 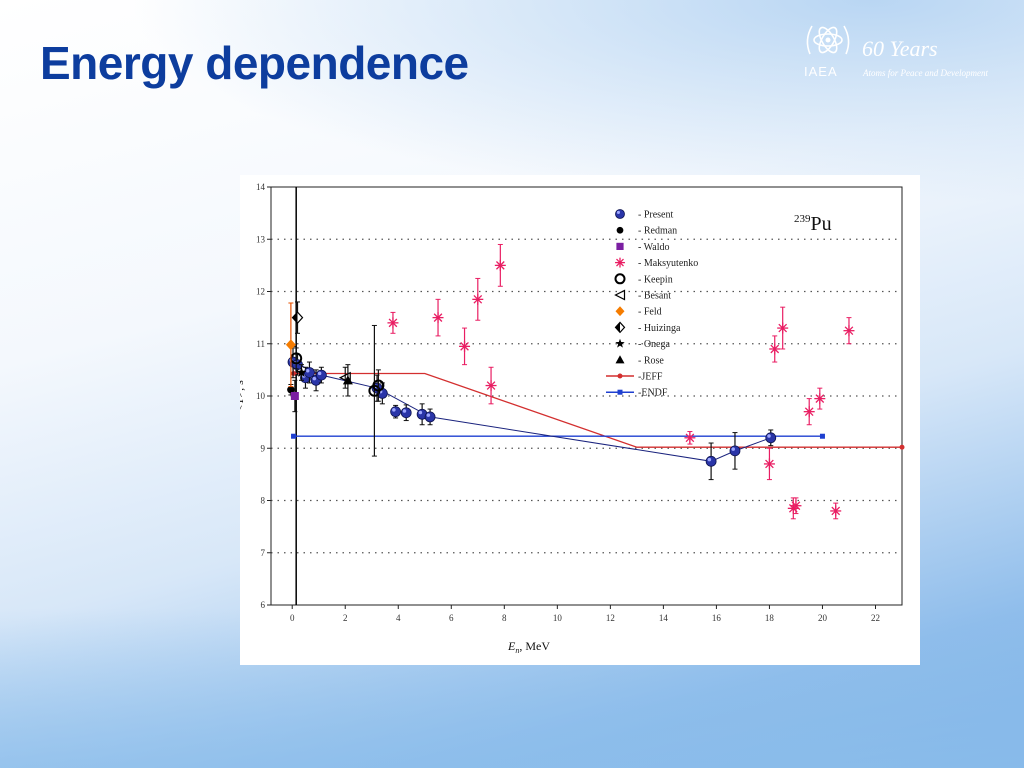 I want to click on legend-label: - Redman, so click(x=657, y=231).